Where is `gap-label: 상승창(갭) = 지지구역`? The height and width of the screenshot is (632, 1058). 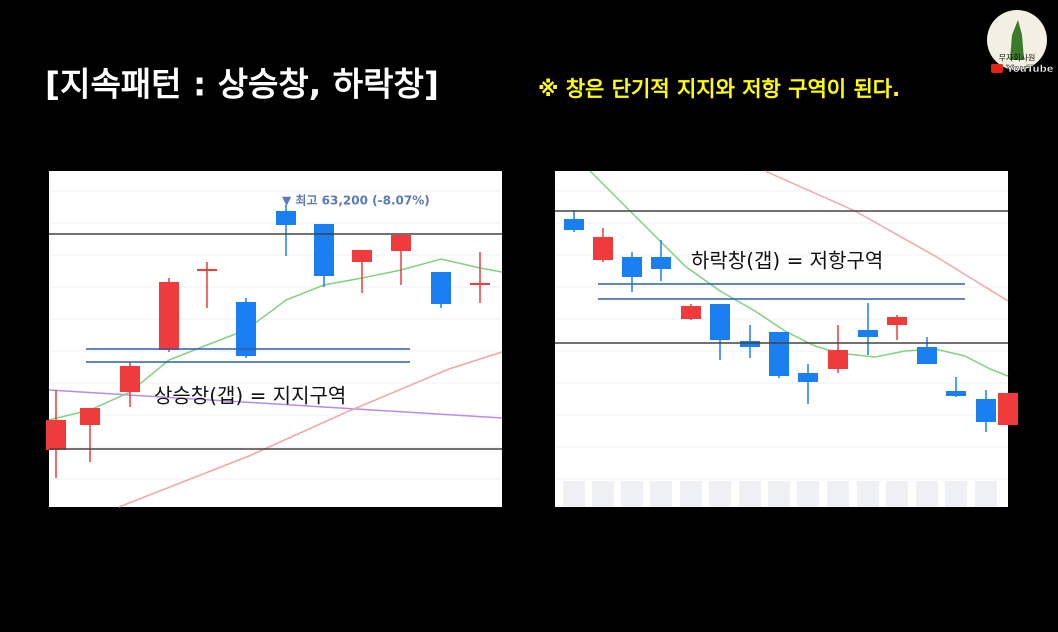
gap-label: 상승창(갭) = 지지구역 is located at coordinates (250, 396).